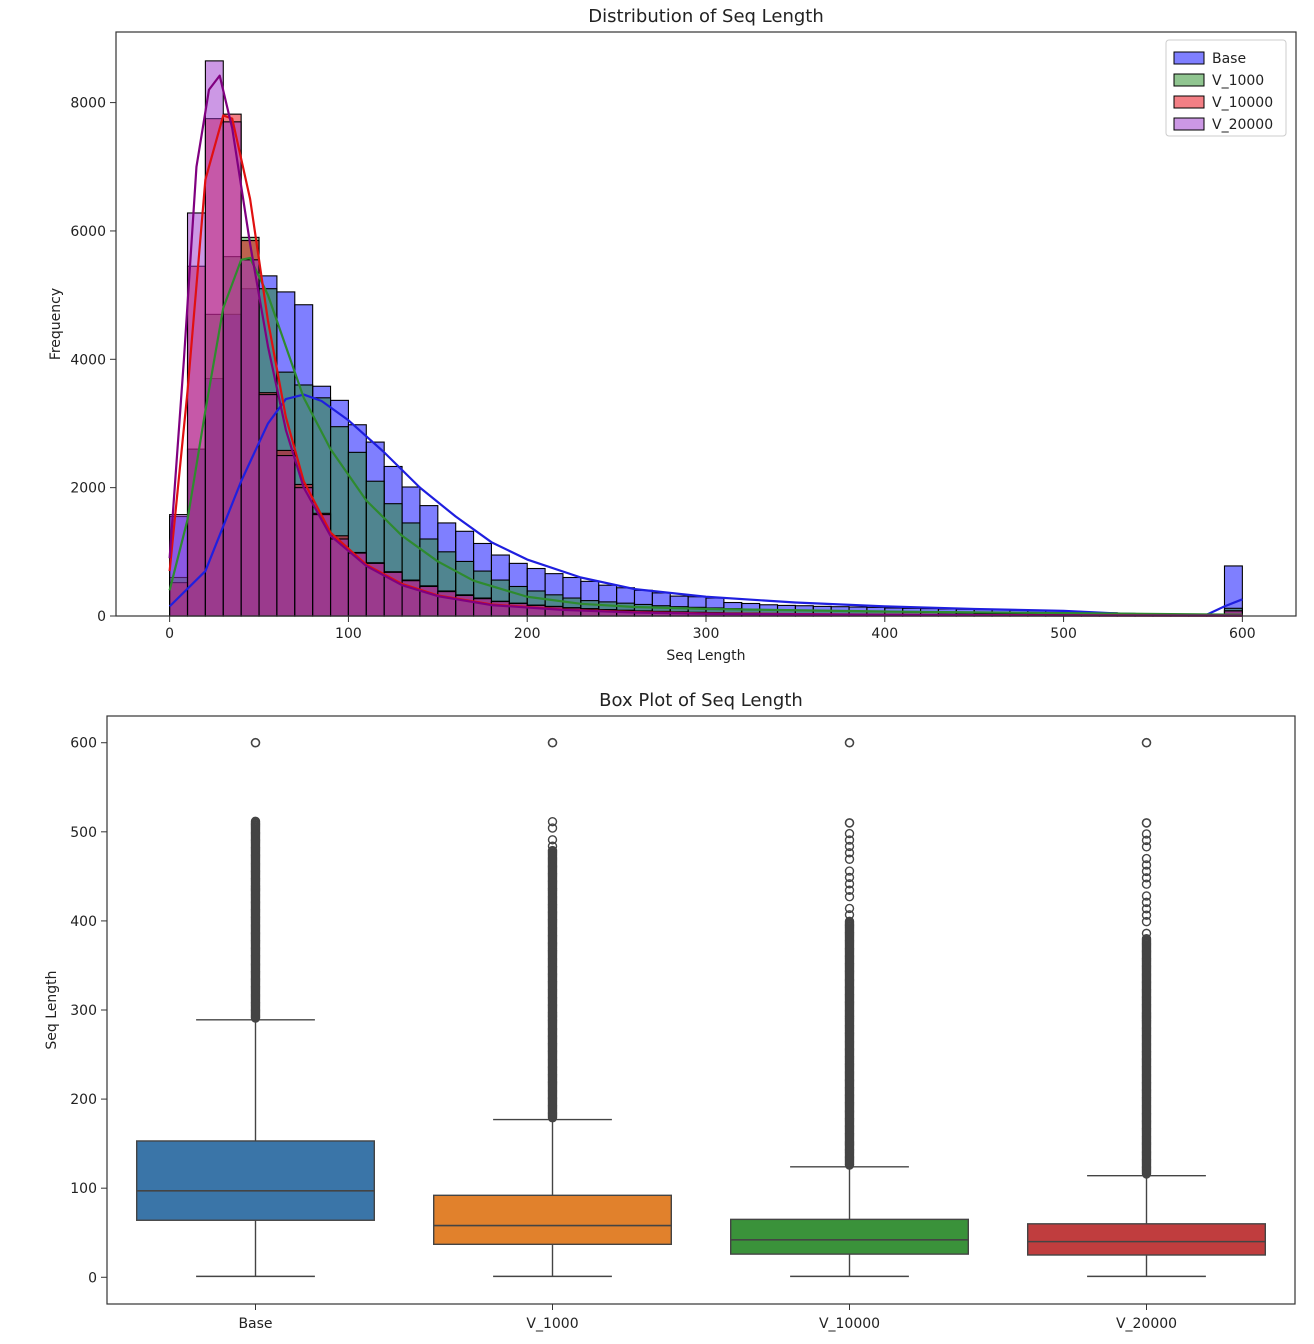  Describe the element at coordinates (884, 634) in the screenshot. I see `x-tick-label: 400` at that location.